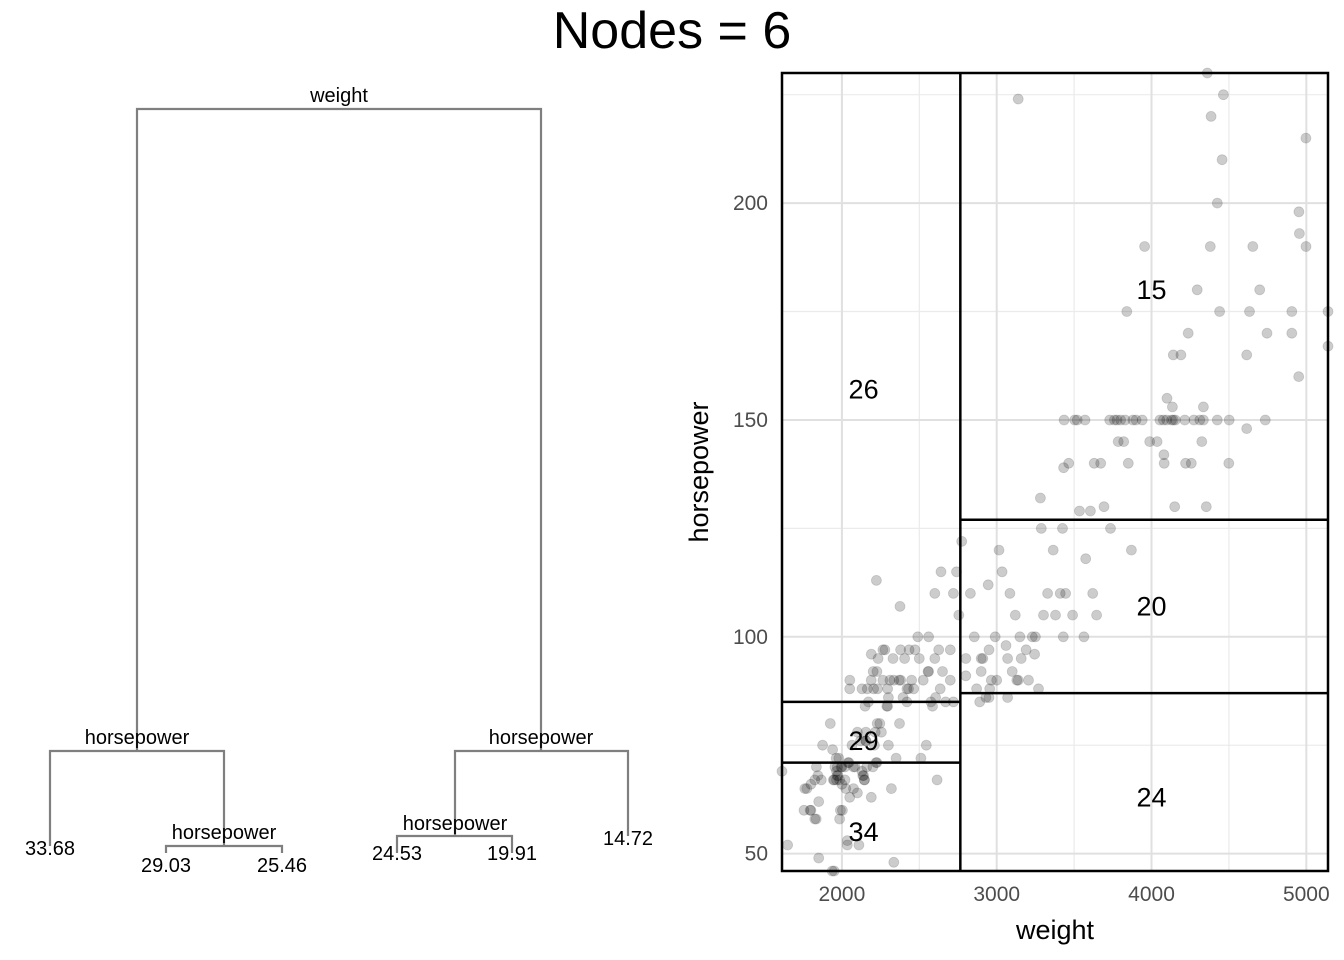 The image size is (1344, 960). Describe the element at coordinates (455, 824) in the screenshot. I see `tree-node-right-left-label: horsepower` at that location.